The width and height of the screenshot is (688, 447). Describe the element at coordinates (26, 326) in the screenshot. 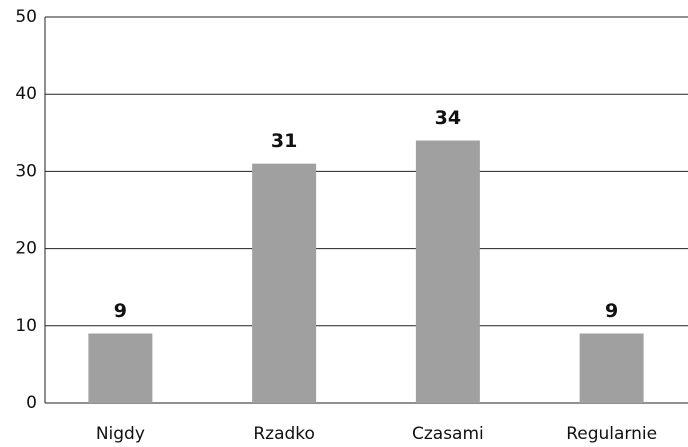

I see `y-tick-label: 10` at that location.